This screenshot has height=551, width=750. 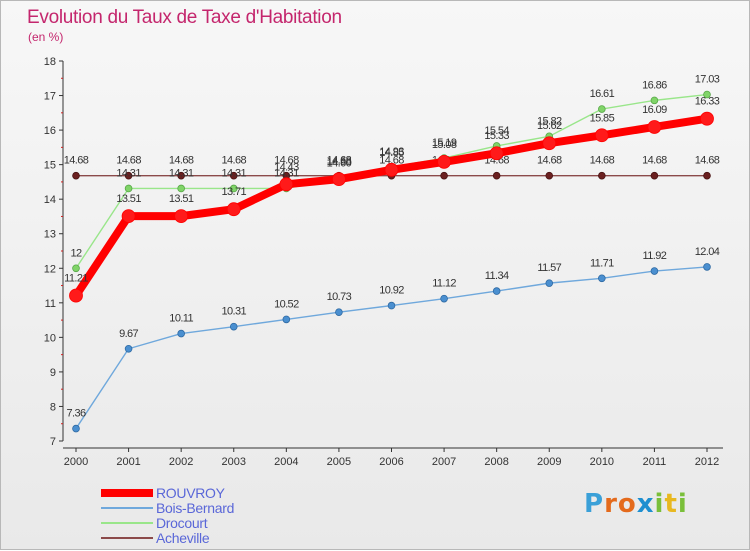 I want to click on legend: ROUVROY Bois-Bernard Drocourt Acheville, so click(x=201, y=515).